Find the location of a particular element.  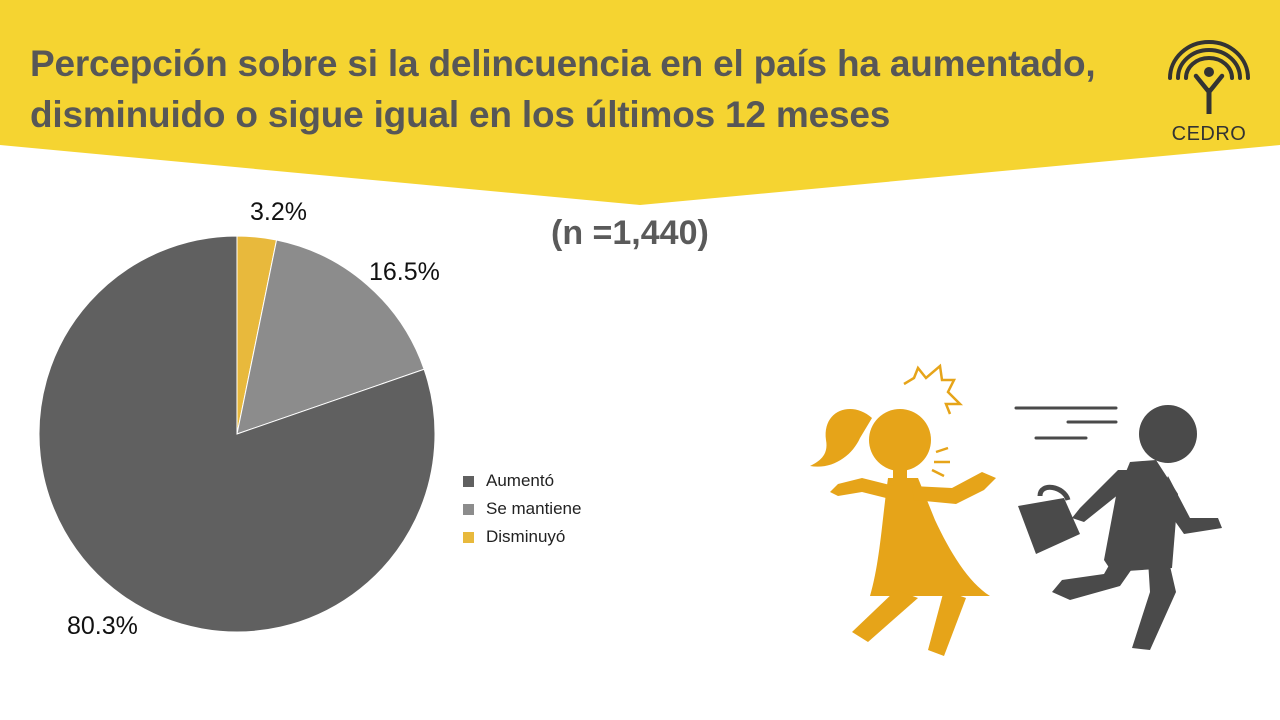

pie-label-disminuyo: 3.2% is located at coordinates (278, 212).